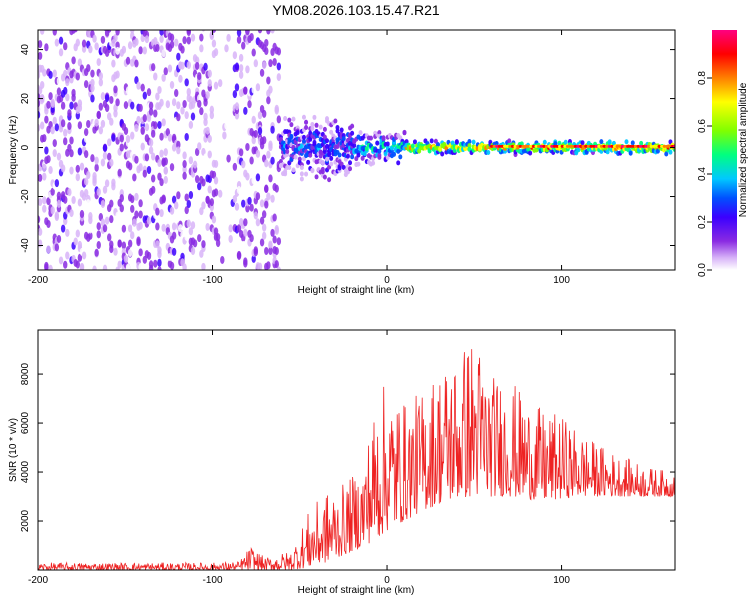  I want to click on spectrogram-x-tick-label: -100, so click(213, 280).